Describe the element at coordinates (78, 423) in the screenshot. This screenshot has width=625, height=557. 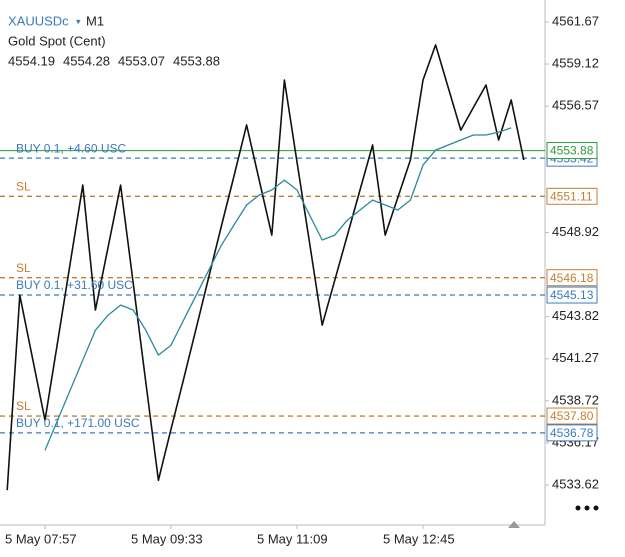
I see `order-label: BUY 0.1, +171.00 USC` at that location.